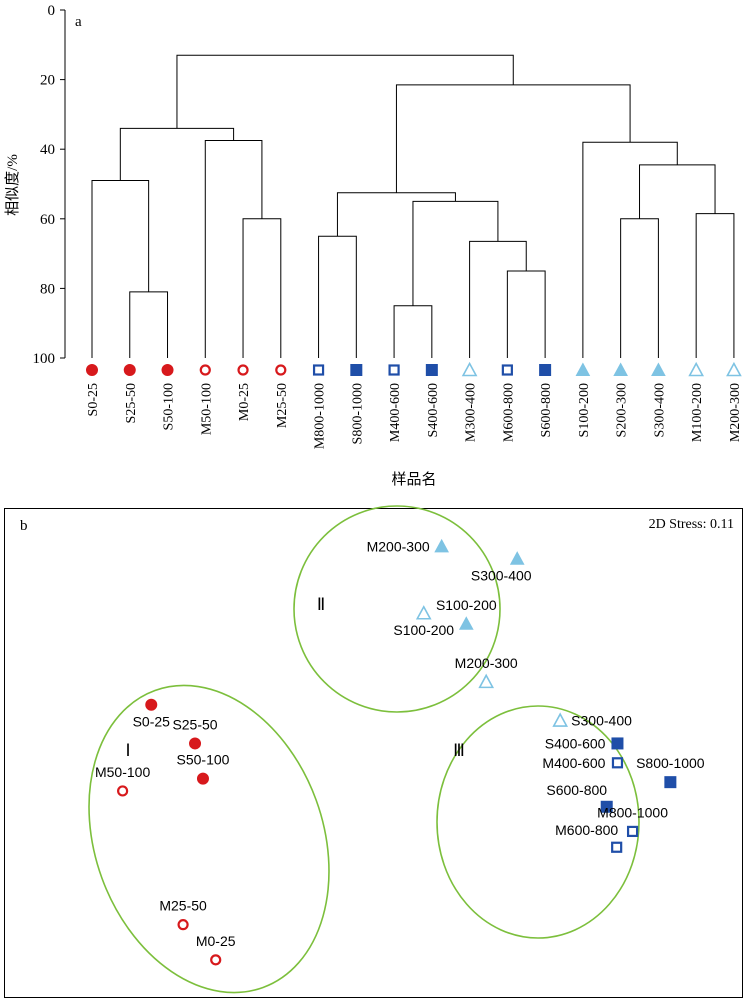 The image size is (746, 1000). Describe the element at coordinates (12, 185) in the screenshot. I see `y-axis-title: 相似度/%` at that location.